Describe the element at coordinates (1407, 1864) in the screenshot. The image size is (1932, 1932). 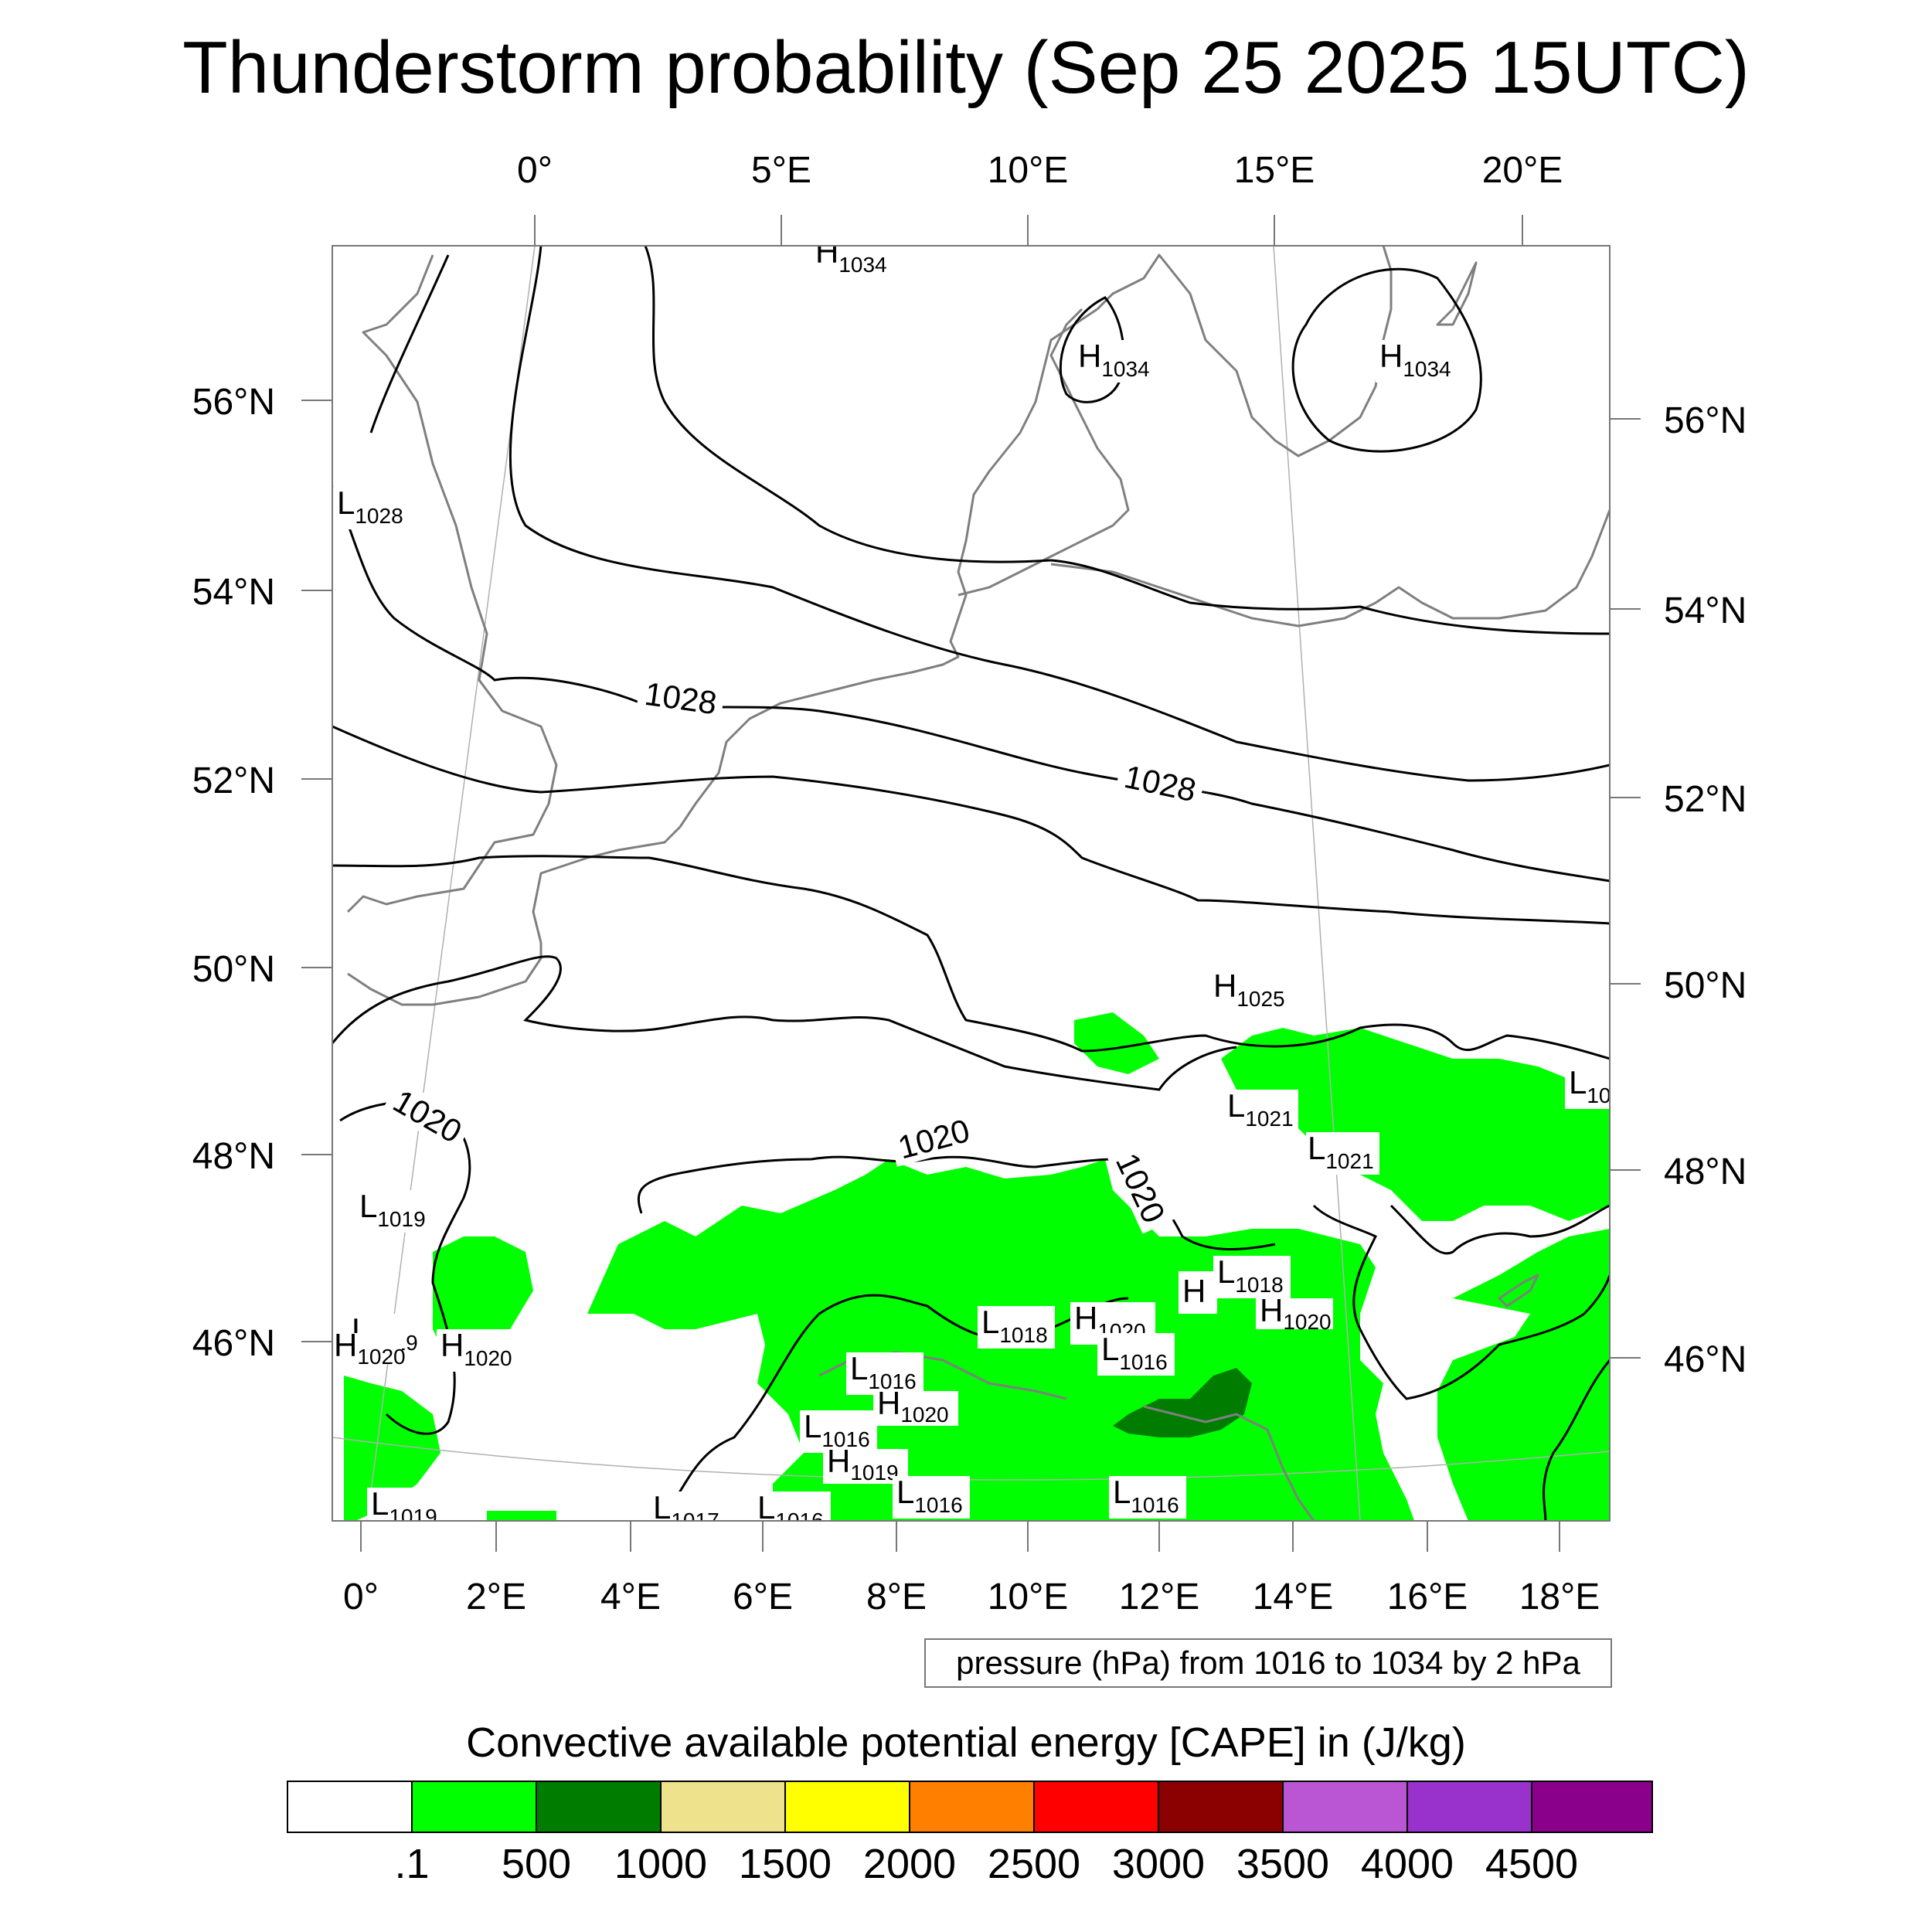
I see `colorbar-tick-label: 4000` at that location.